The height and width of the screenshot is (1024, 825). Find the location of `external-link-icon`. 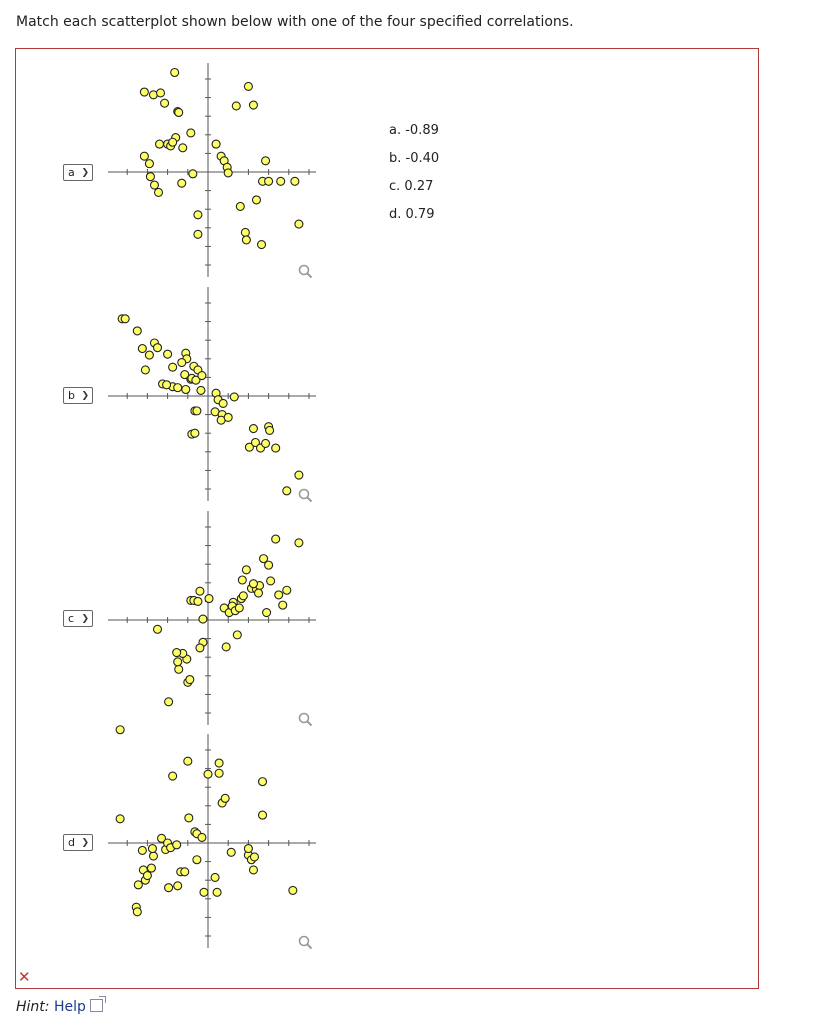

external-link-icon is located at coordinates (97, 1004).